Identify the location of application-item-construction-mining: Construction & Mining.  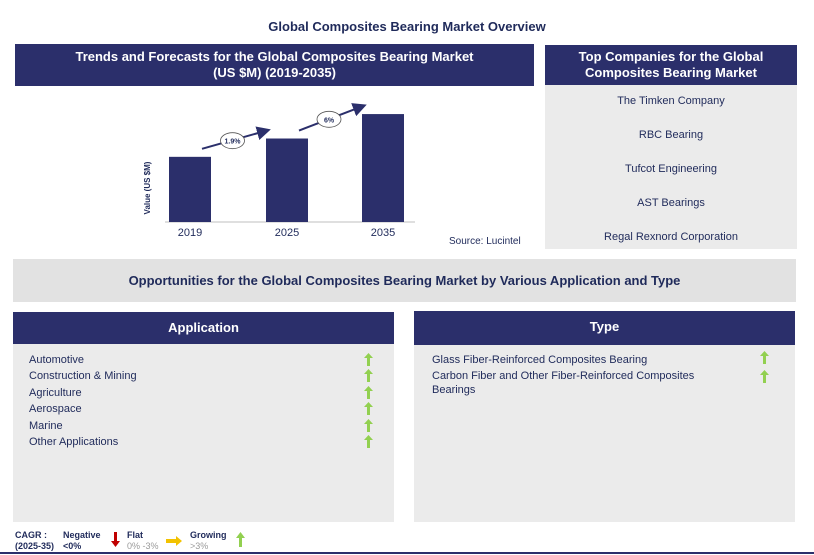
(83, 376).